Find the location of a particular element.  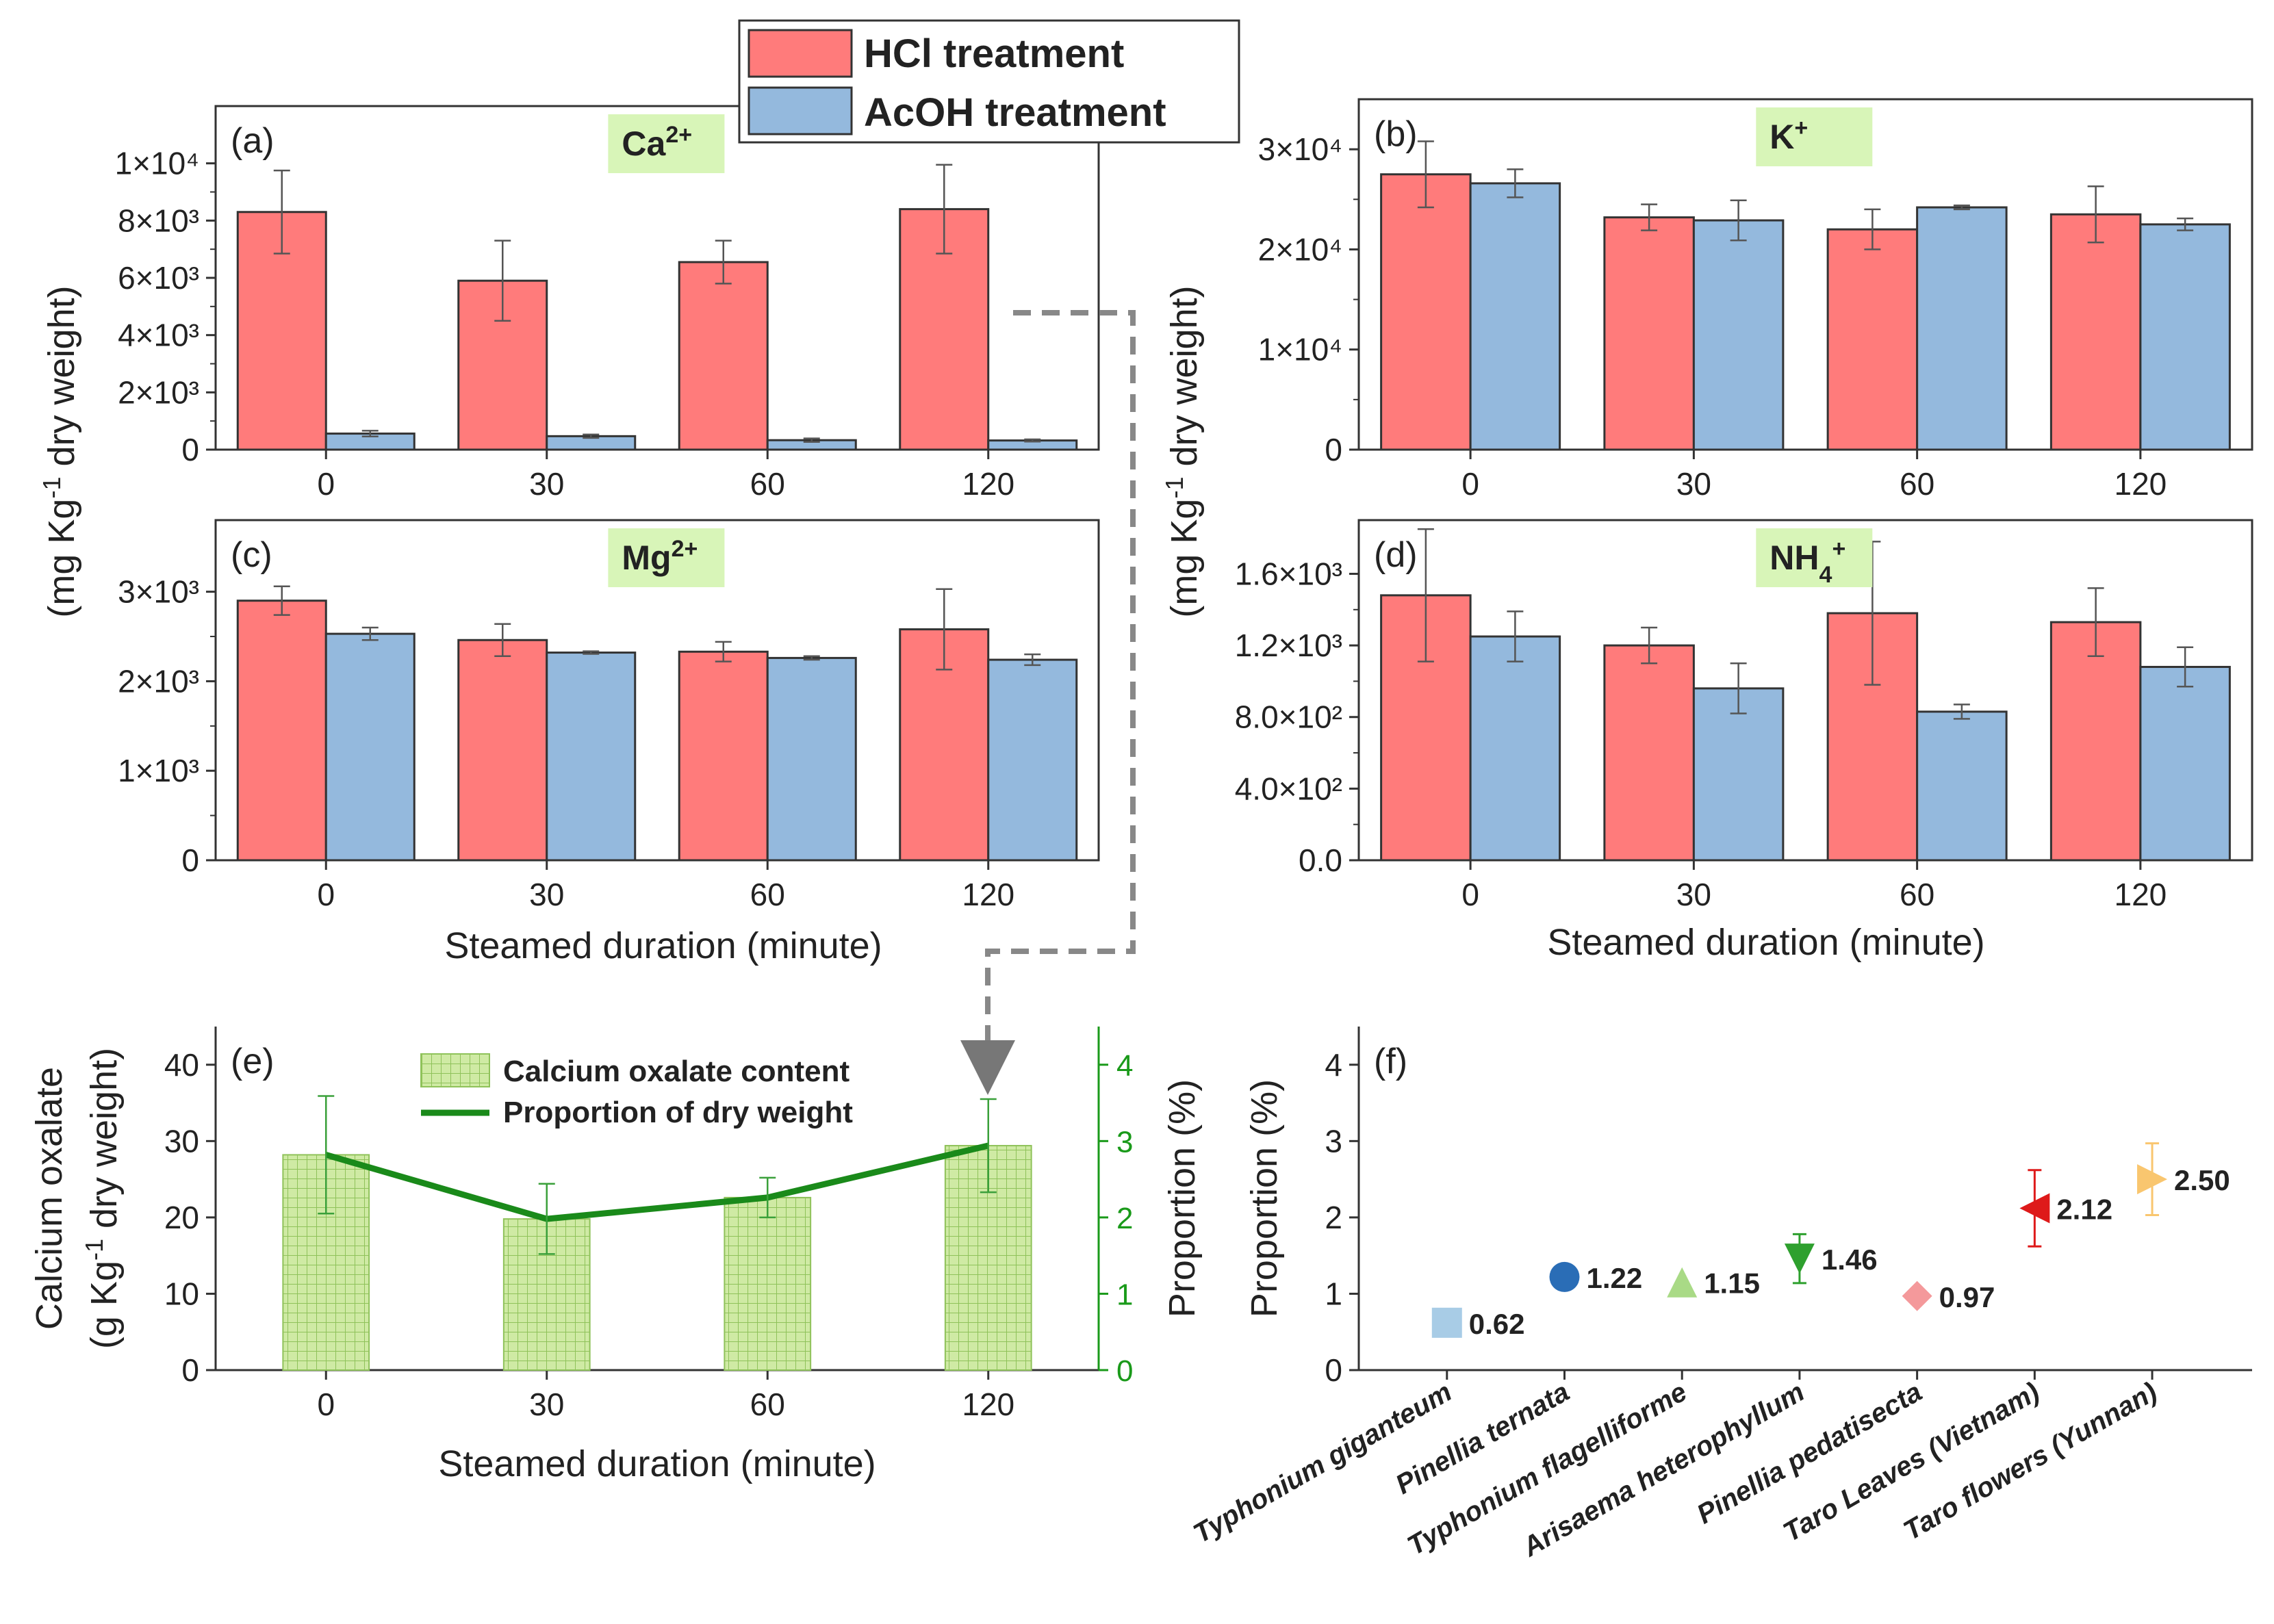

panel-label: (e) is located at coordinates (252, 1061).